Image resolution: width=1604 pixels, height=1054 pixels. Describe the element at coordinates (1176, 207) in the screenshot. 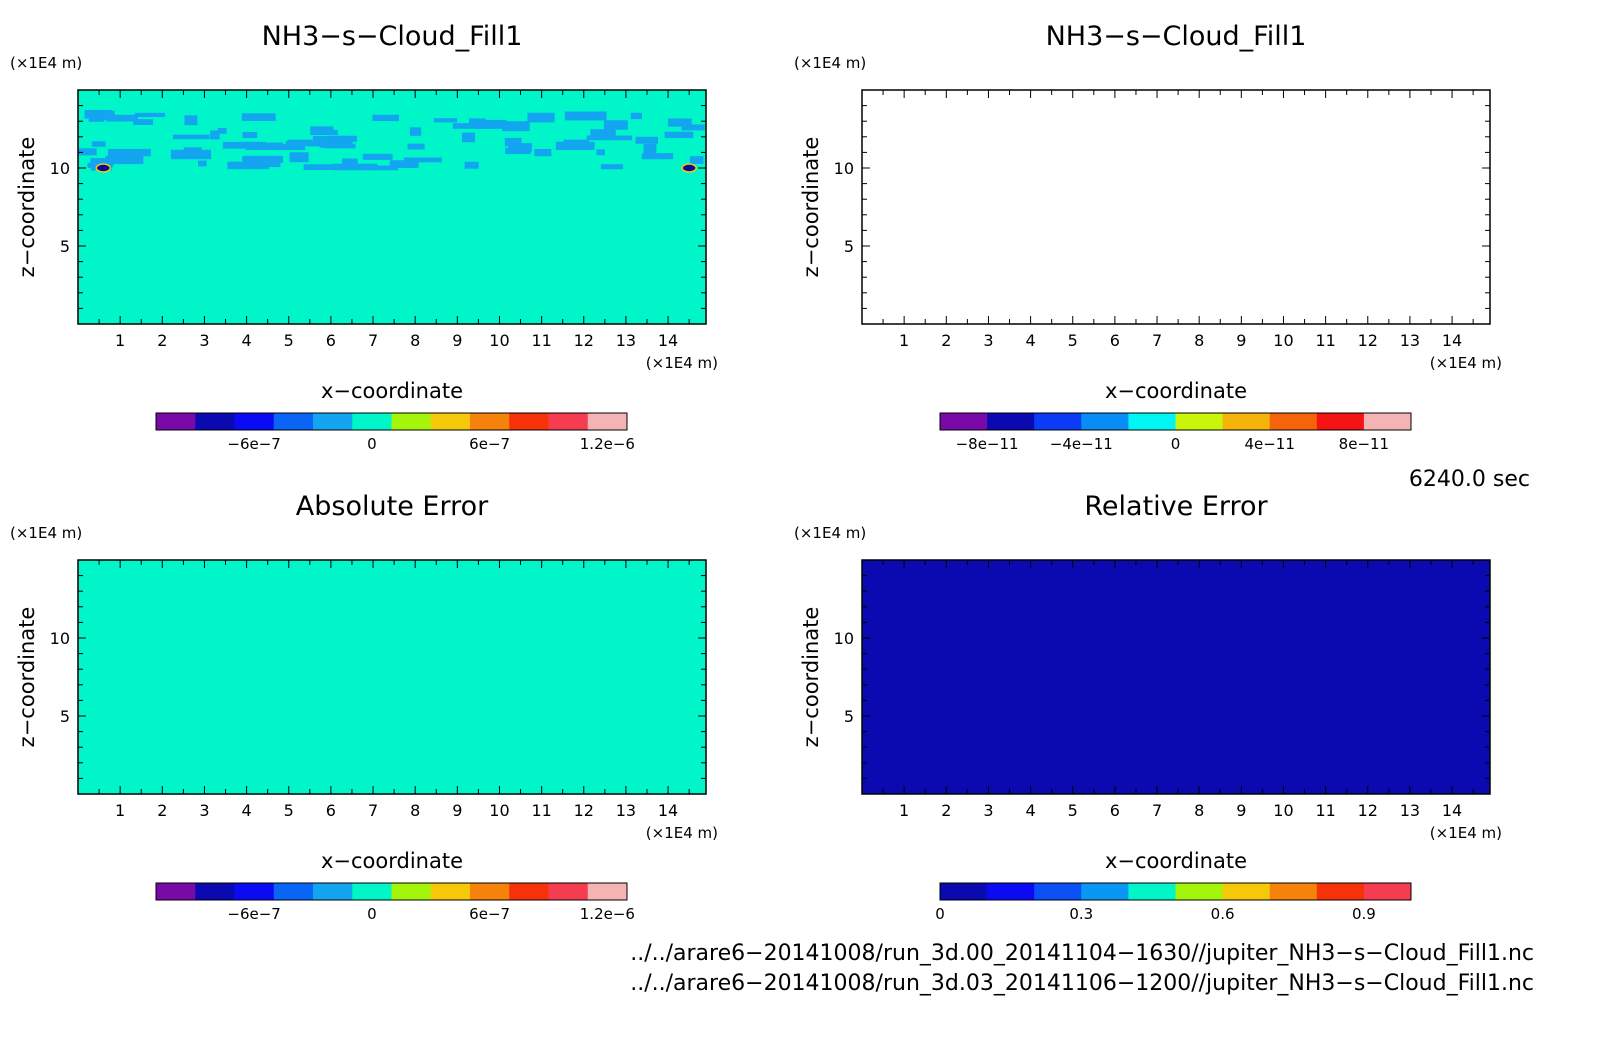

I see `y-axis-ticks` at that location.